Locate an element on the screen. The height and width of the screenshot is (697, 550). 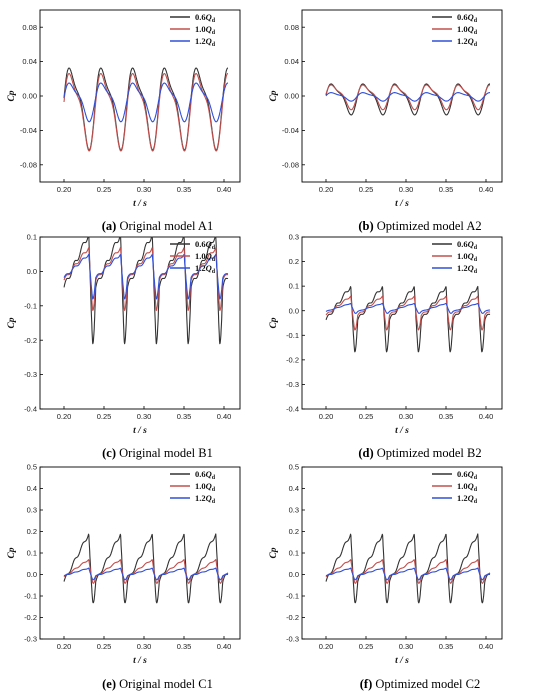
caption-b2: (d) Optimized model B2 is located at coordinates (420, 453).